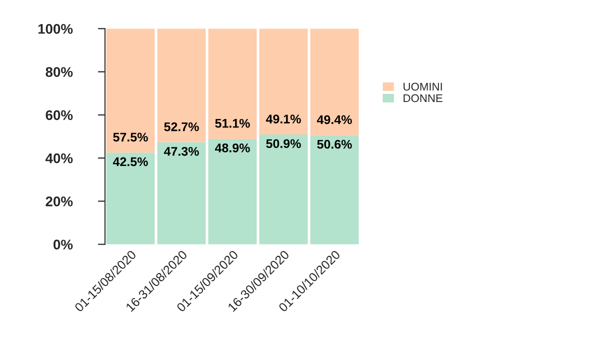 The height and width of the screenshot is (337, 600). Describe the element at coordinates (181, 151) in the screenshot. I see `data-label: 47.3%` at that location.